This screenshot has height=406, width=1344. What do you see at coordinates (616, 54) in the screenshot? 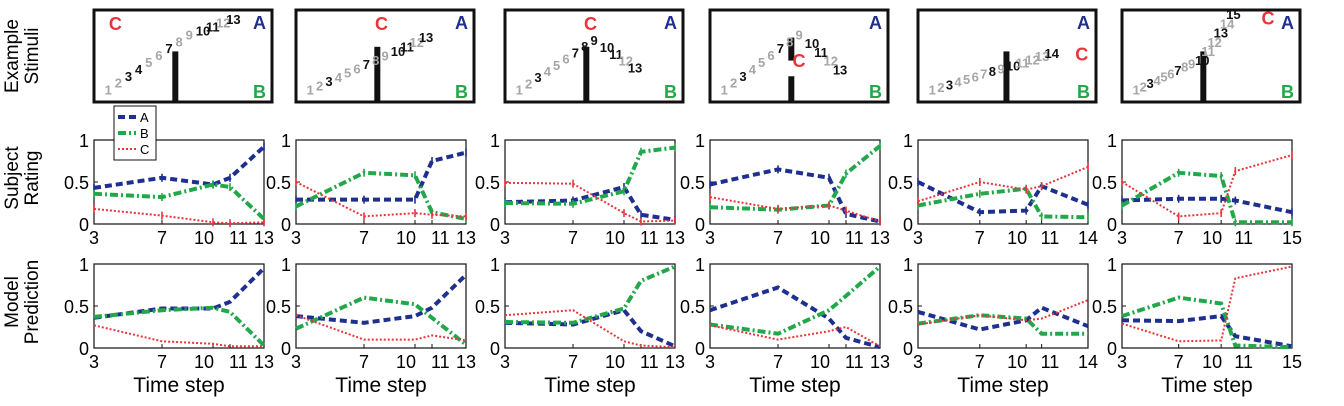
I see `step-number: 11` at bounding box center [616, 54].